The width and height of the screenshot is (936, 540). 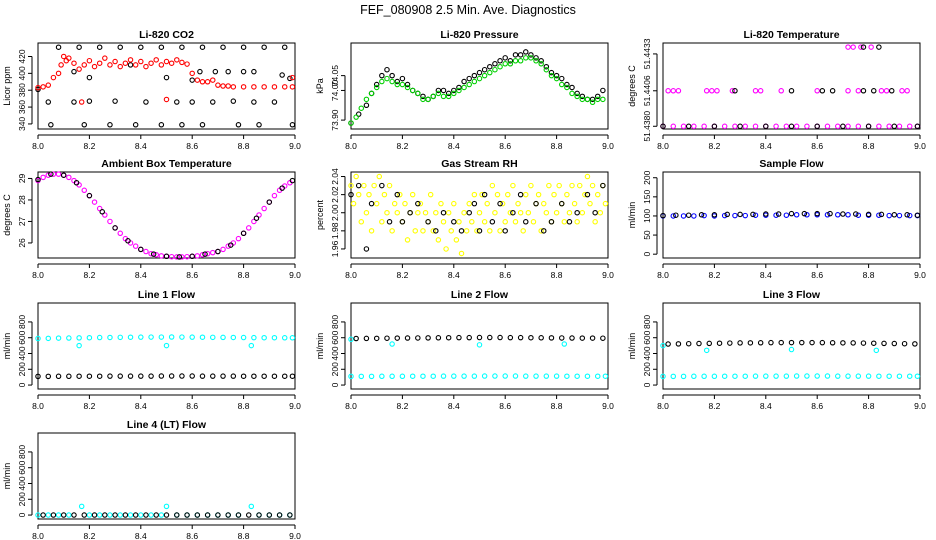 I want to click on y-tick-label: 50, so click(x=647, y=235).